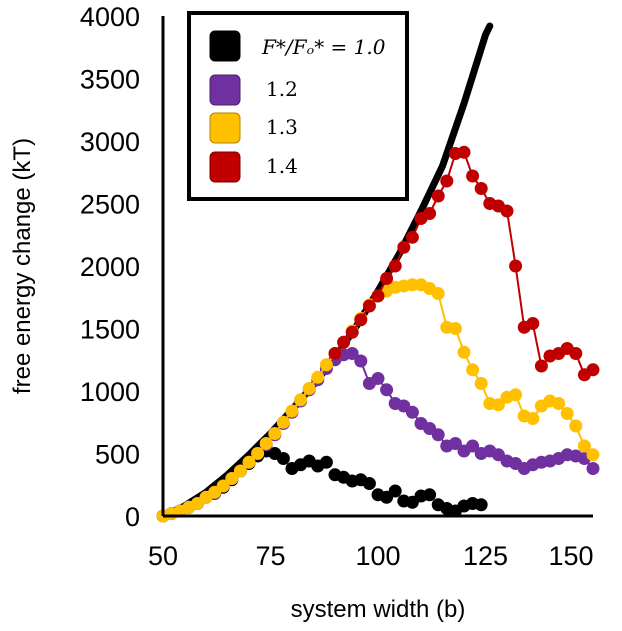 The width and height of the screenshot is (622, 631). I want to click on legend-label-1-4: 1.4, so click(282, 166).